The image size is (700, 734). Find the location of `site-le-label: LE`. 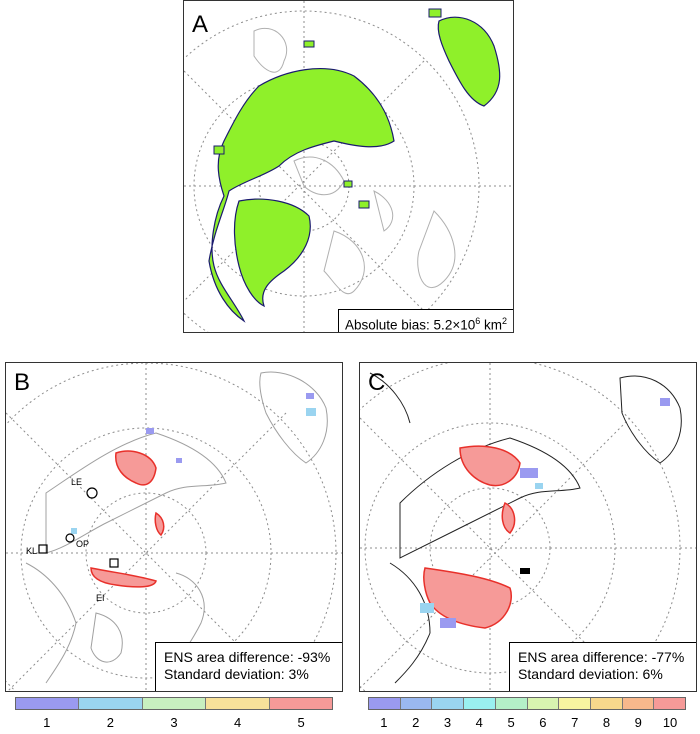

site-le-label: LE is located at coordinates (77, 482).